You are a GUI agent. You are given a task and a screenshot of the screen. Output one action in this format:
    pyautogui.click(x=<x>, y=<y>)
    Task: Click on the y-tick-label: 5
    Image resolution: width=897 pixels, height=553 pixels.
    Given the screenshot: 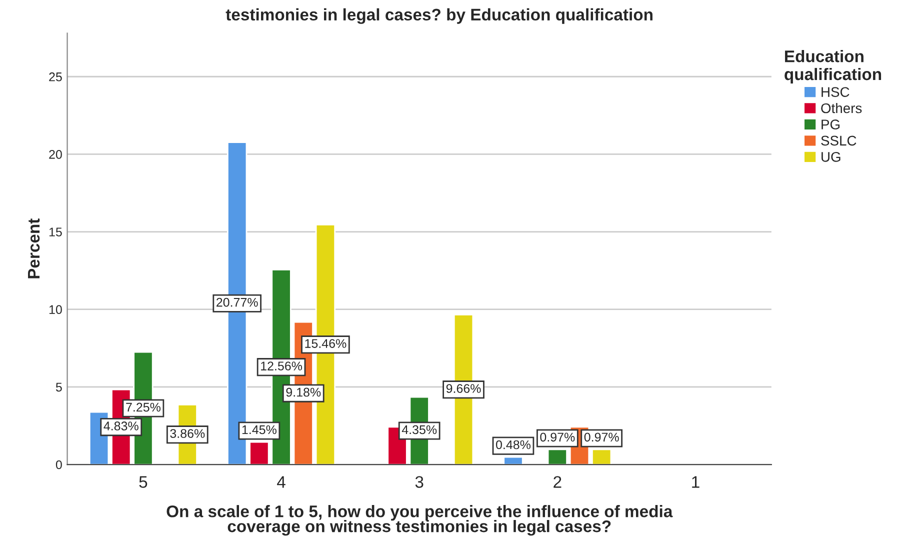 What is the action you would take?
    pyautogui.click(x=59, y=387)
    